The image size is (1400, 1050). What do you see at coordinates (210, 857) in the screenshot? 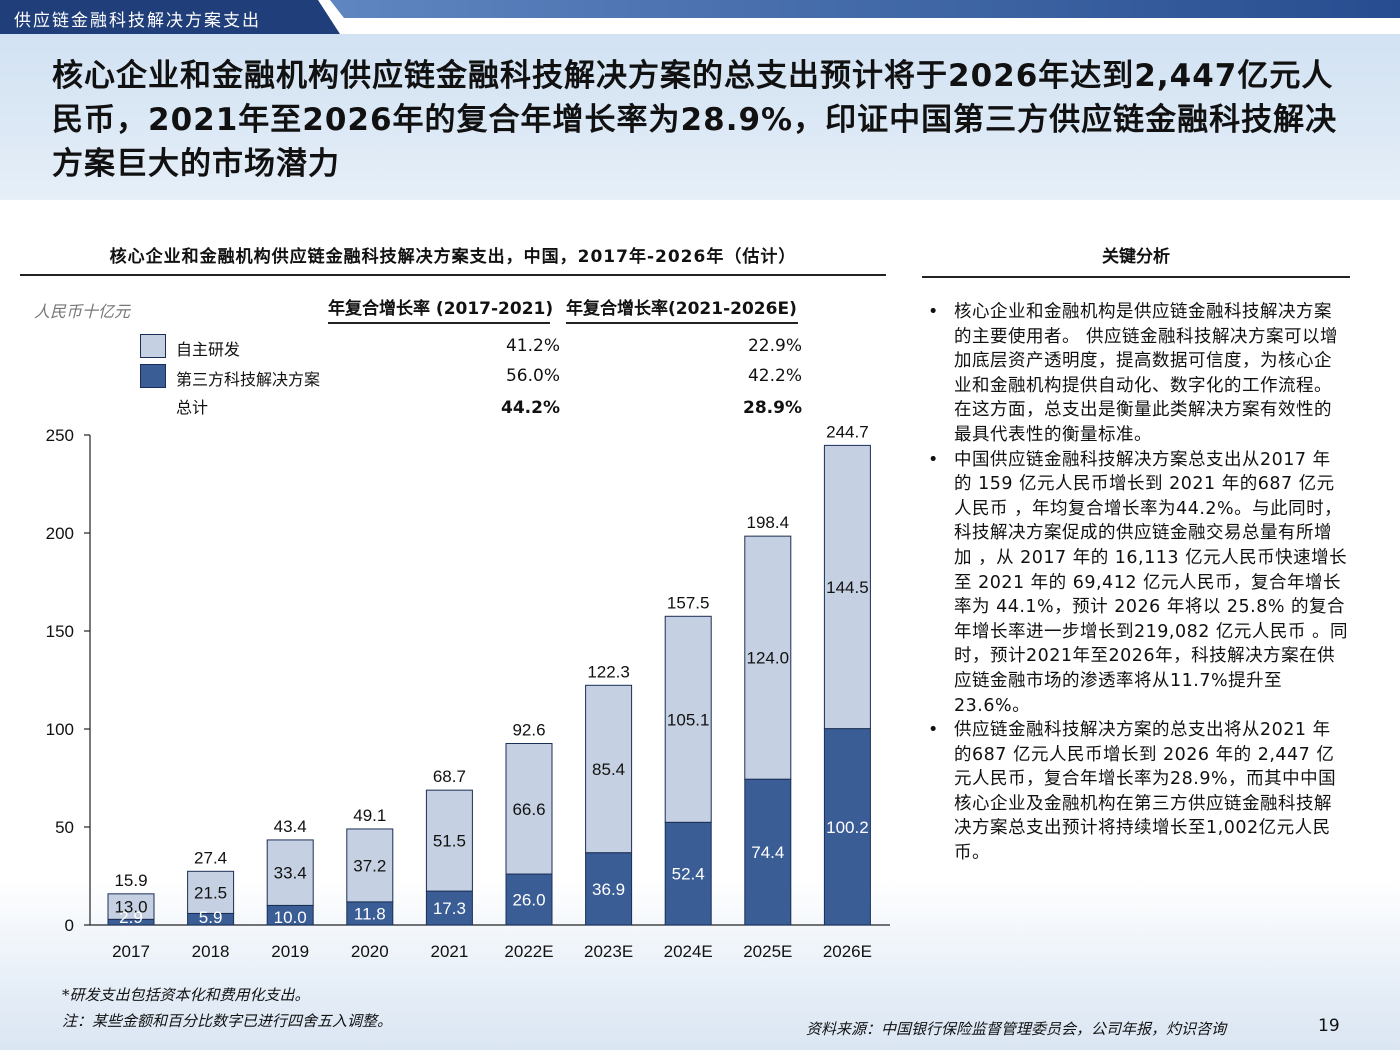
I see `total-label: 27.4` at bounding box center [210, 857].